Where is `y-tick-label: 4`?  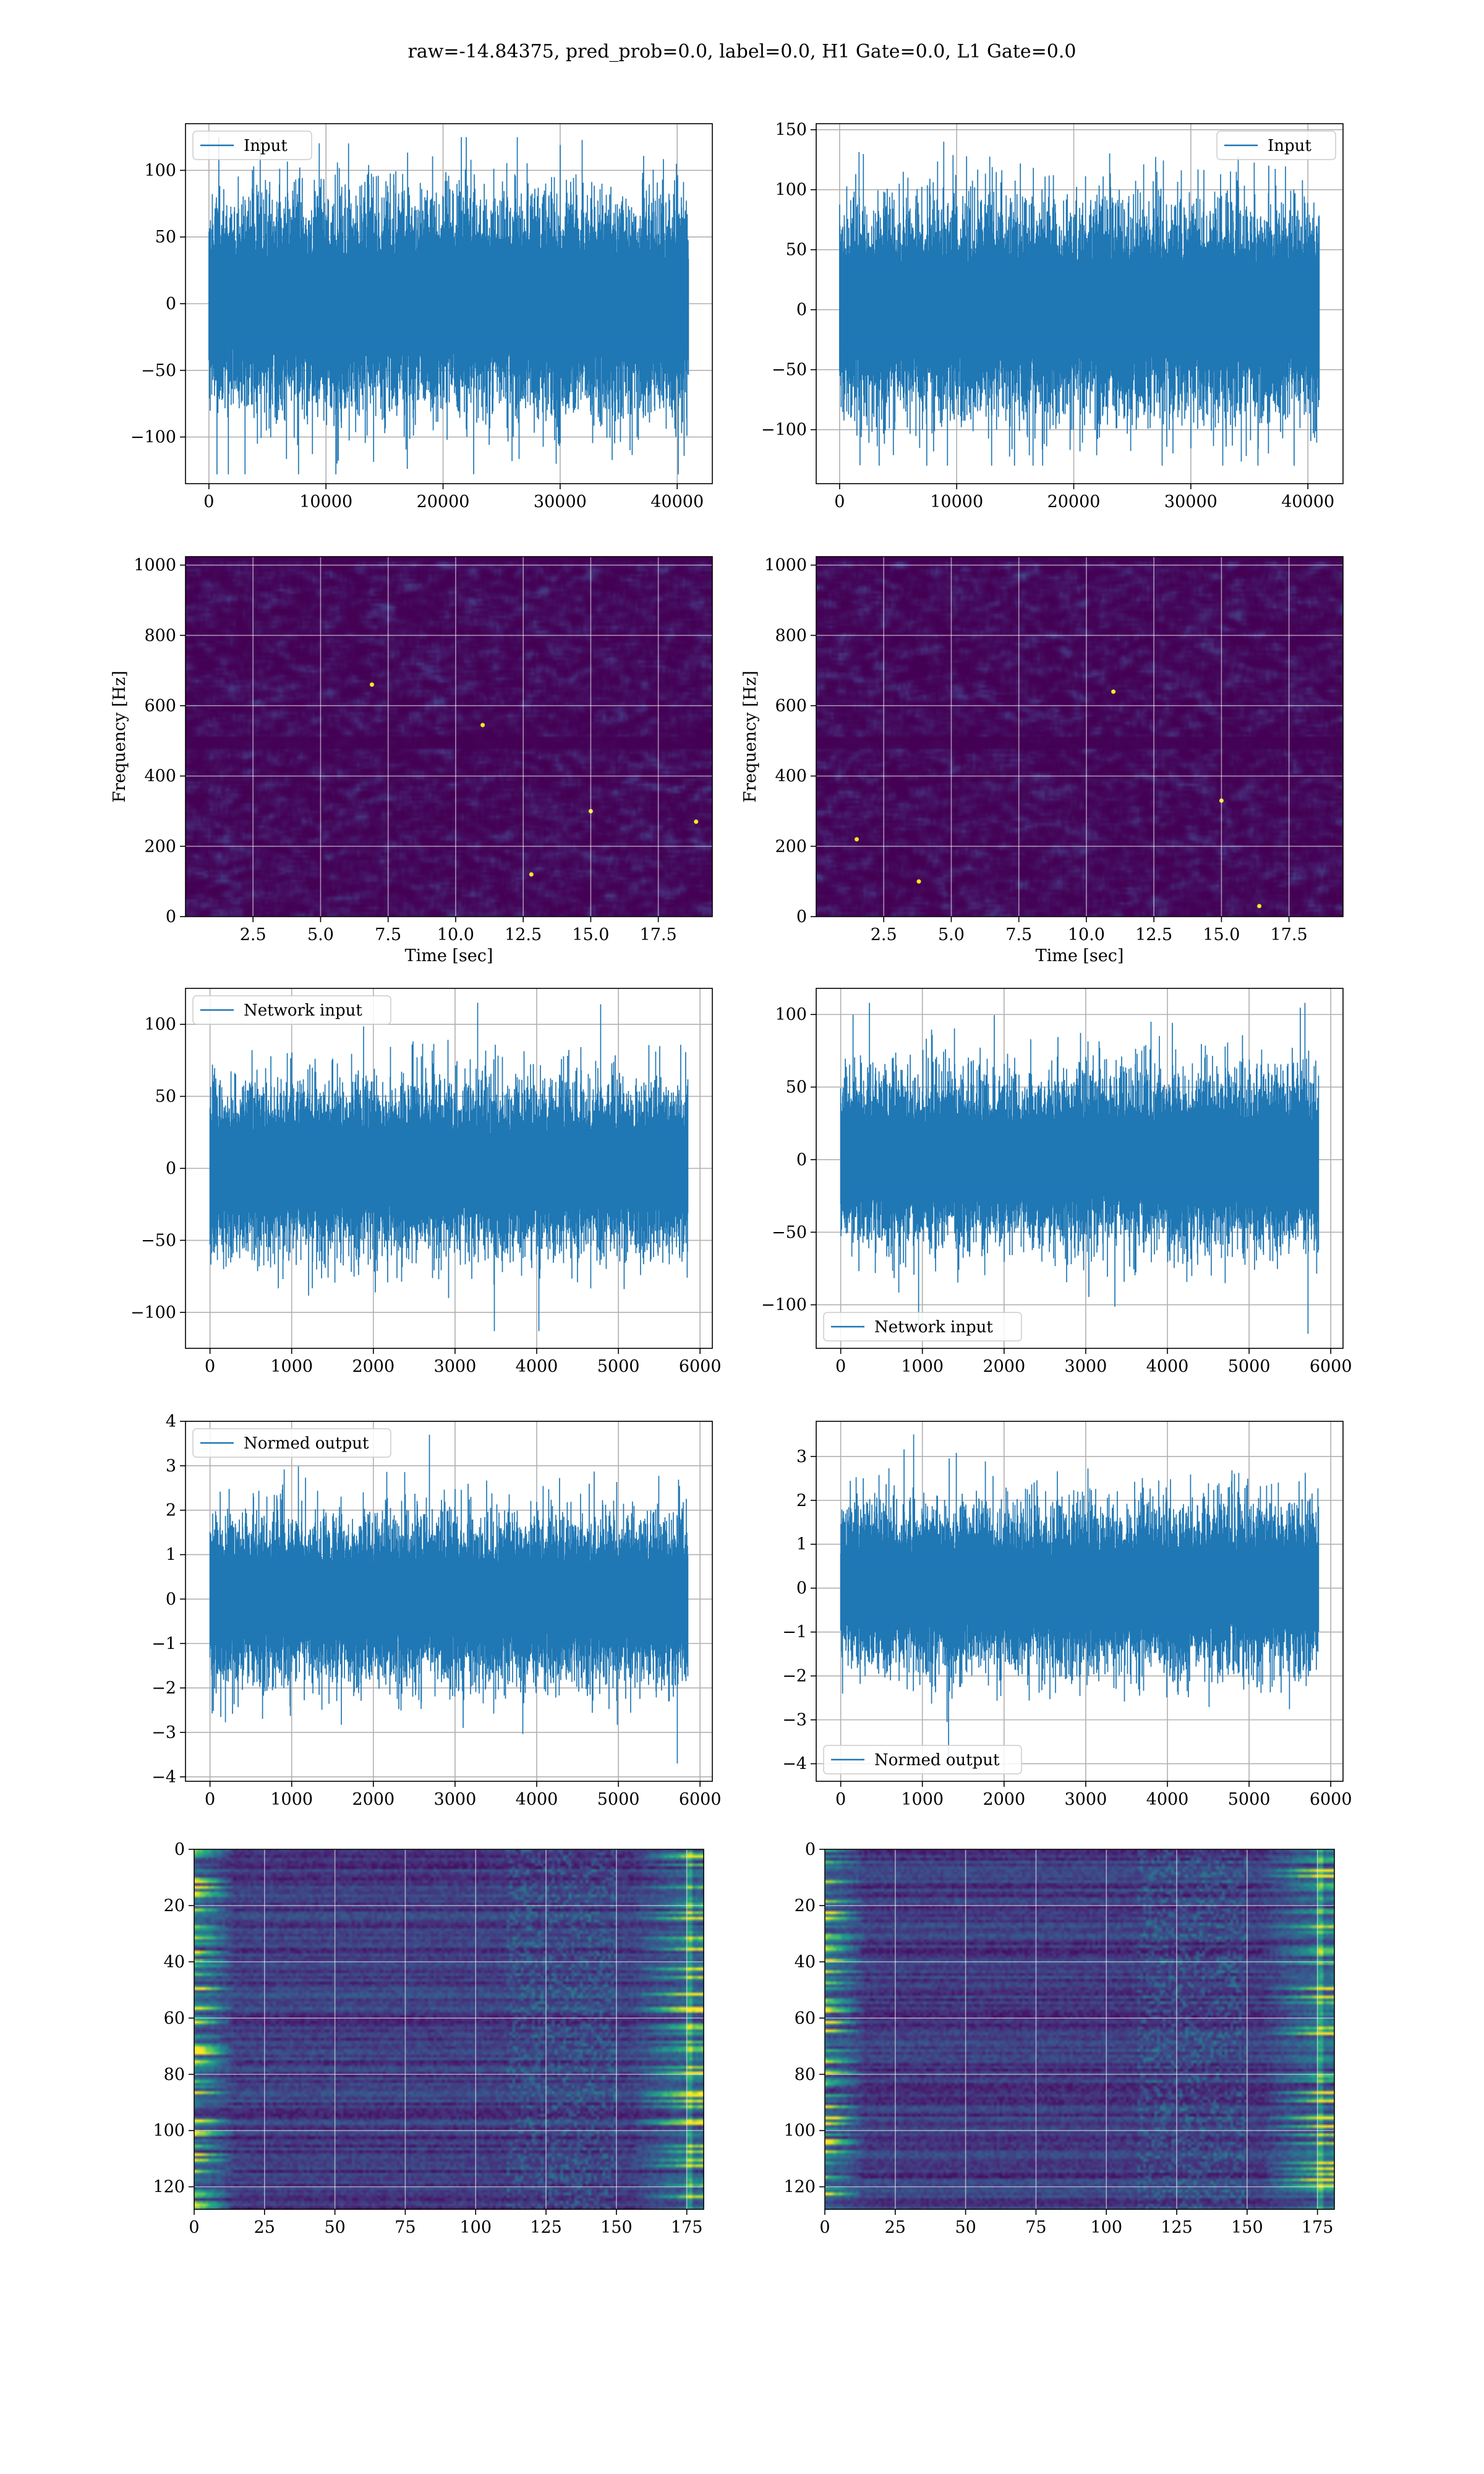
y-tick-label: 4 is located at coordinates (171, 1421).